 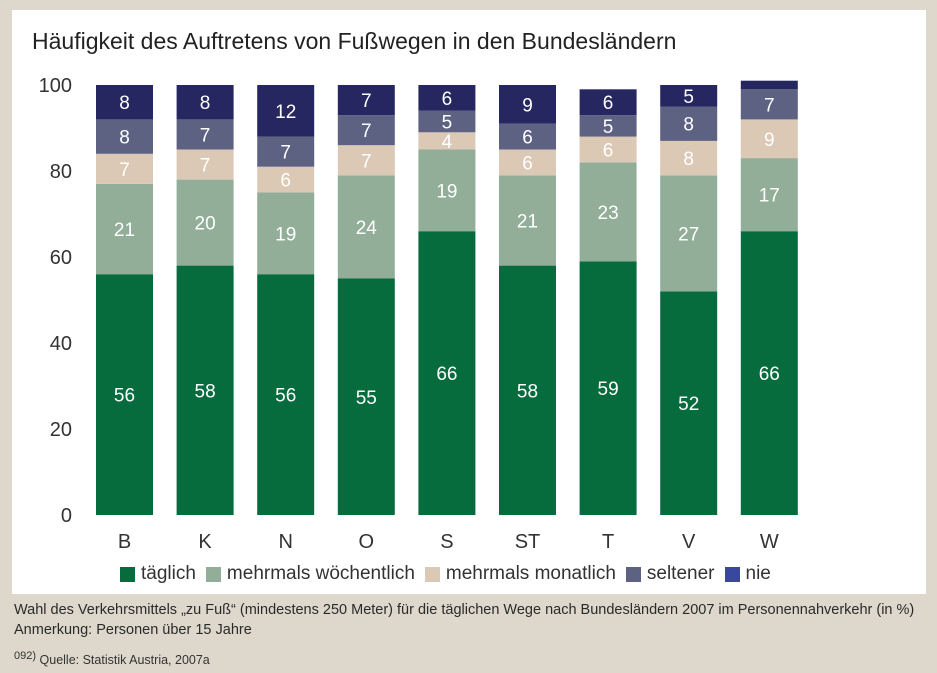 What do you see at coordinates (124, 542) in the screenshot?
I see `x-tick-label: B` at bounding box center [124, 542].